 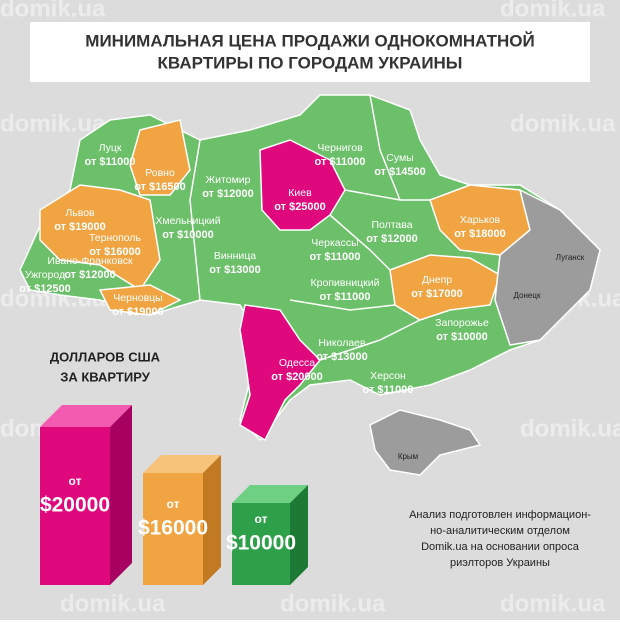 What do you see at coordinates (300, 193) in the screenshot?
I see `city-name: Киев` at bounding box center [300, 193].